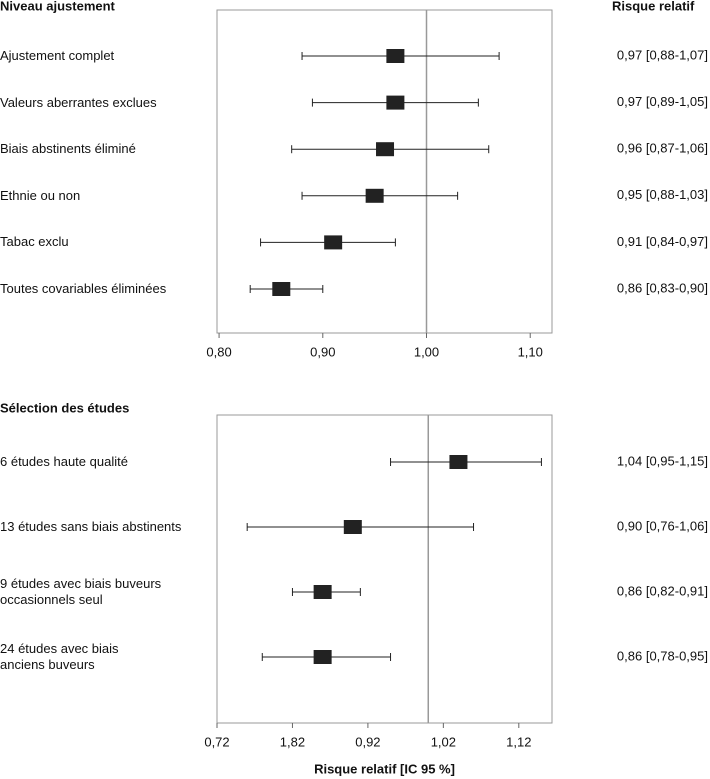 Image resolution: width=710 pixels, height=779 pixels. What do you see at coordinates (78, 102) in the screenshot?
I see `category-label: Valeurs aberrantes exclues` at bounding box center [78, 102].